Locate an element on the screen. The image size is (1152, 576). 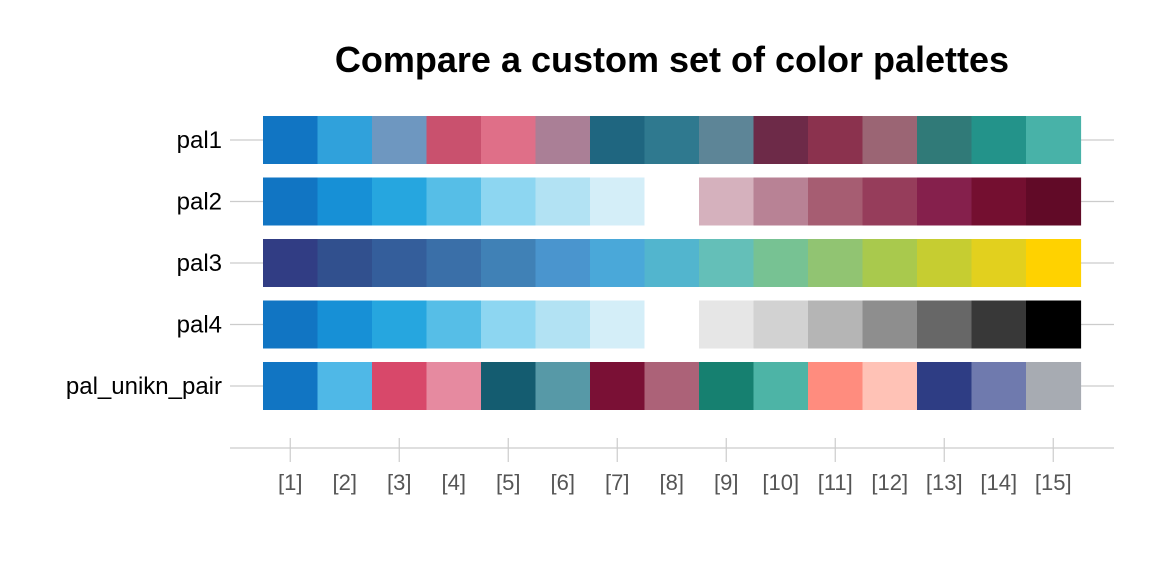
x-tick-label: [4] is located at coordinates (454, 482).